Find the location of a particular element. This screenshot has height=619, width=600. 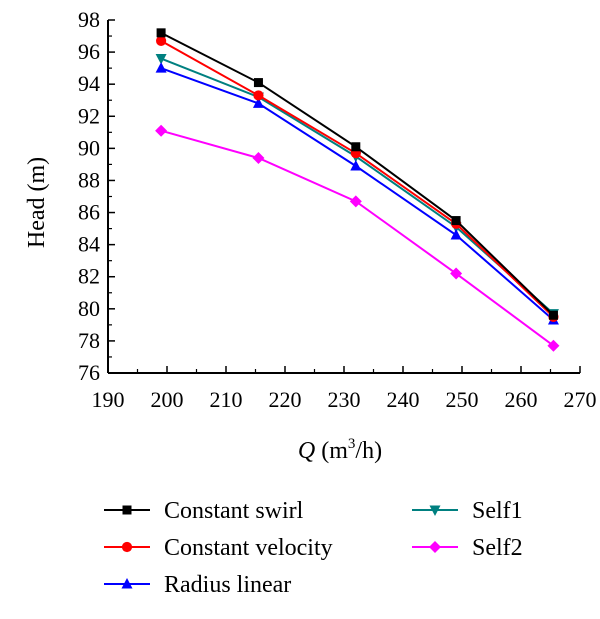

y-tick-label: 88 is located at coordinates (89, 179).